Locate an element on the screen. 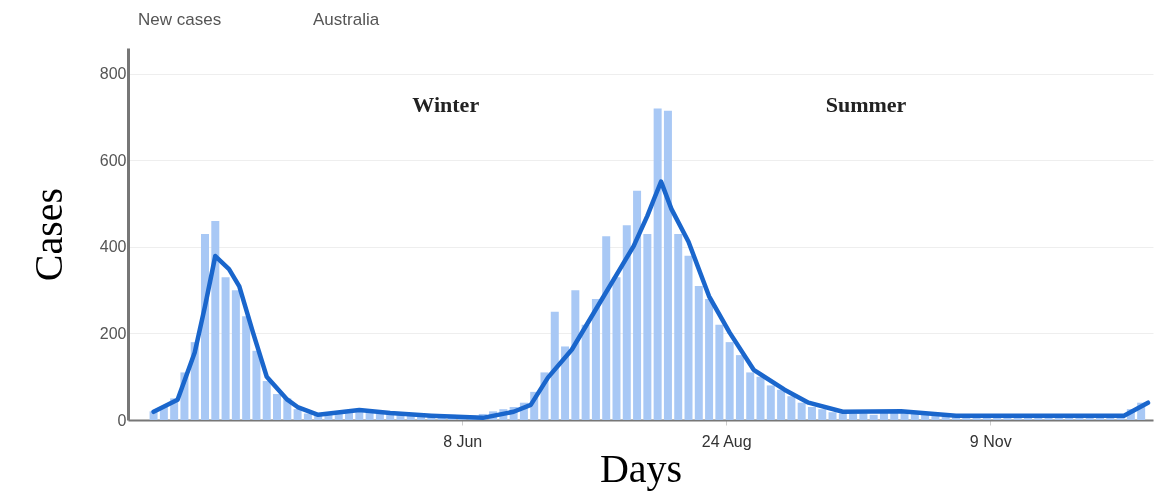 Image resolution: width=1155 pixels, height=503 pixels. y-axis-title: Cases is located at coordinates (48, 234).